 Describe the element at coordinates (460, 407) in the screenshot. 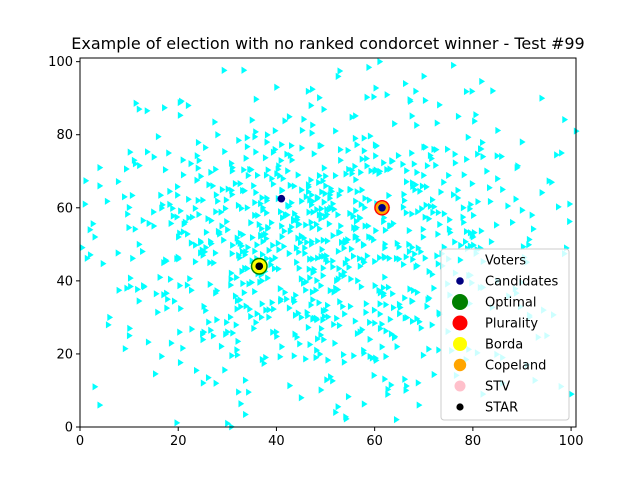

I see `legend-star-icon` at that location.